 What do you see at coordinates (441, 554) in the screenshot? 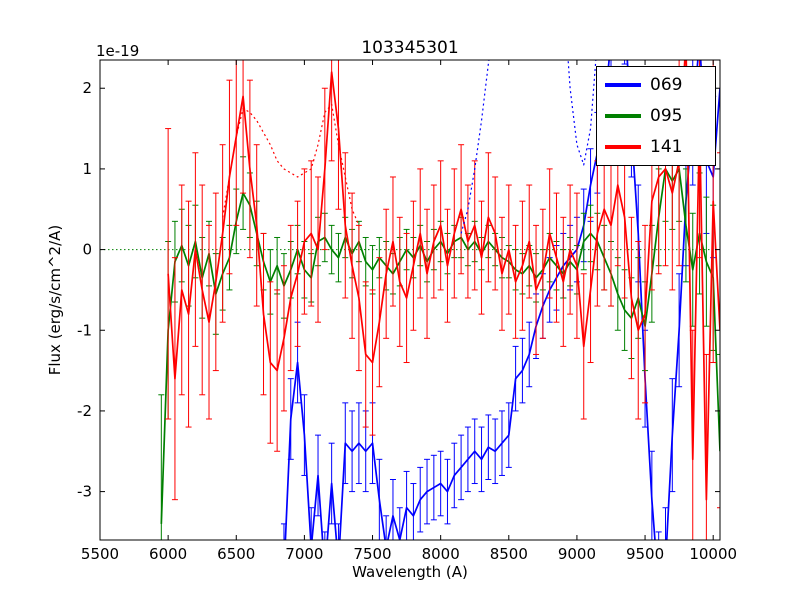
I see `x-tick-label: 8000` at bounding box center [441, 554].